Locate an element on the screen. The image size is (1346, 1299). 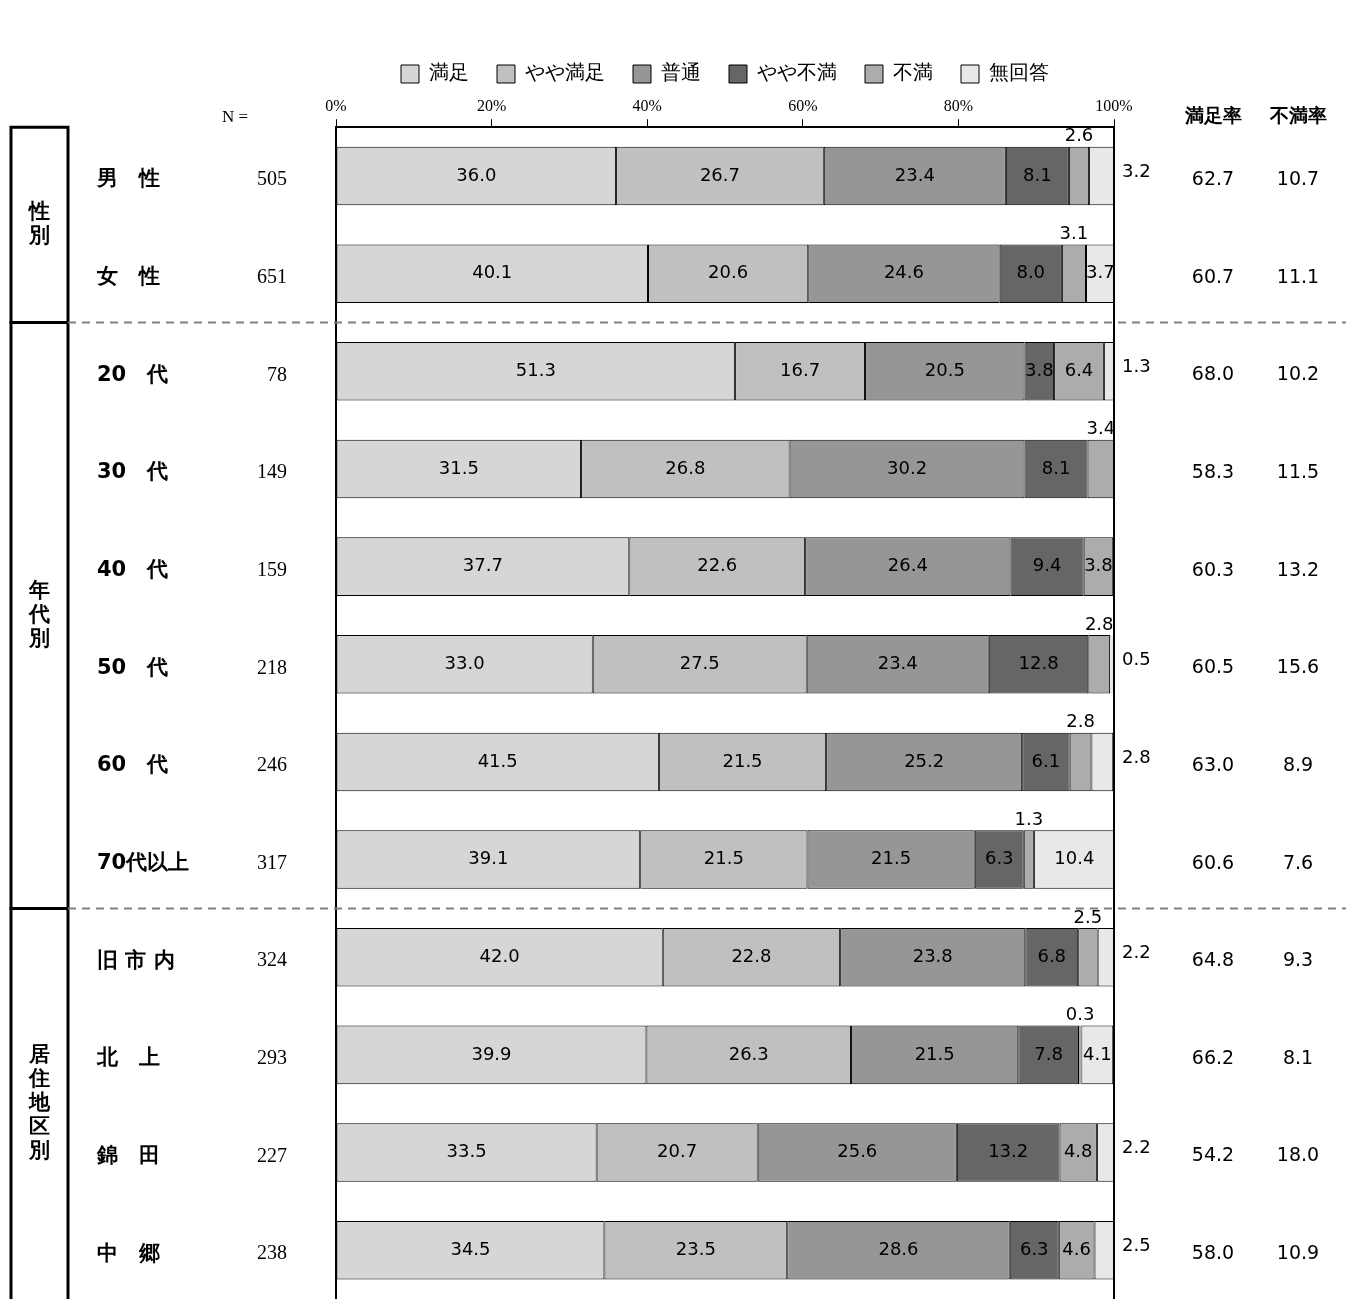
y-tick-label: 30 代 is located at coordinates (133, 471).